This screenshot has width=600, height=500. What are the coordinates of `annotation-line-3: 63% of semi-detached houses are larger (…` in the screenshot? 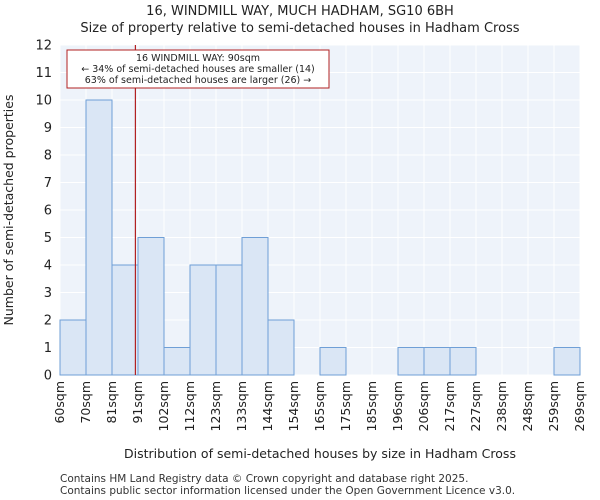 It's located at (198, 80).